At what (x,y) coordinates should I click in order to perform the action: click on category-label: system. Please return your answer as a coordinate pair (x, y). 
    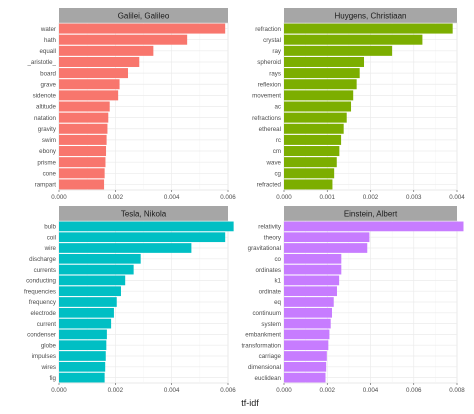
    Looking at the image, I should click on (271, 324).